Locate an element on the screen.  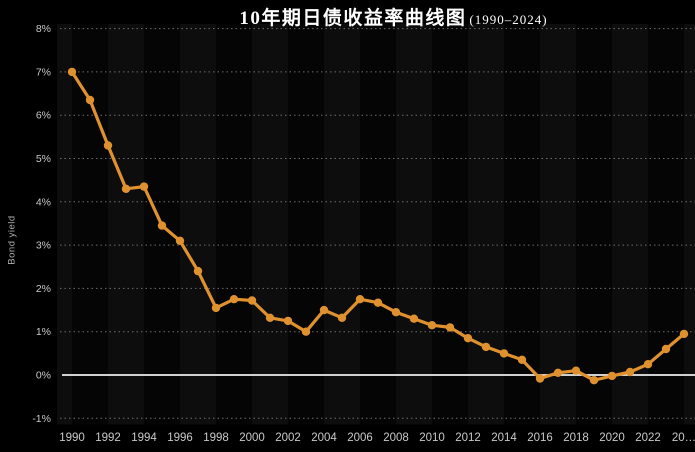
x-tick-label: 2012 is located at coordinates (468, 438).